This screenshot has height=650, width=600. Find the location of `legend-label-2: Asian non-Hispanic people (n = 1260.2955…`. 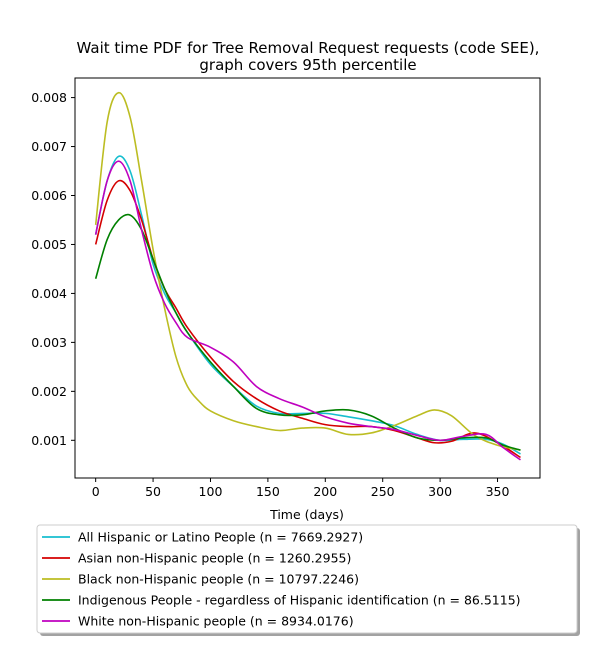

legend-label-2: Asian non-Hispanic people (n = 1260.2955… is located at coordinates (214, 558).